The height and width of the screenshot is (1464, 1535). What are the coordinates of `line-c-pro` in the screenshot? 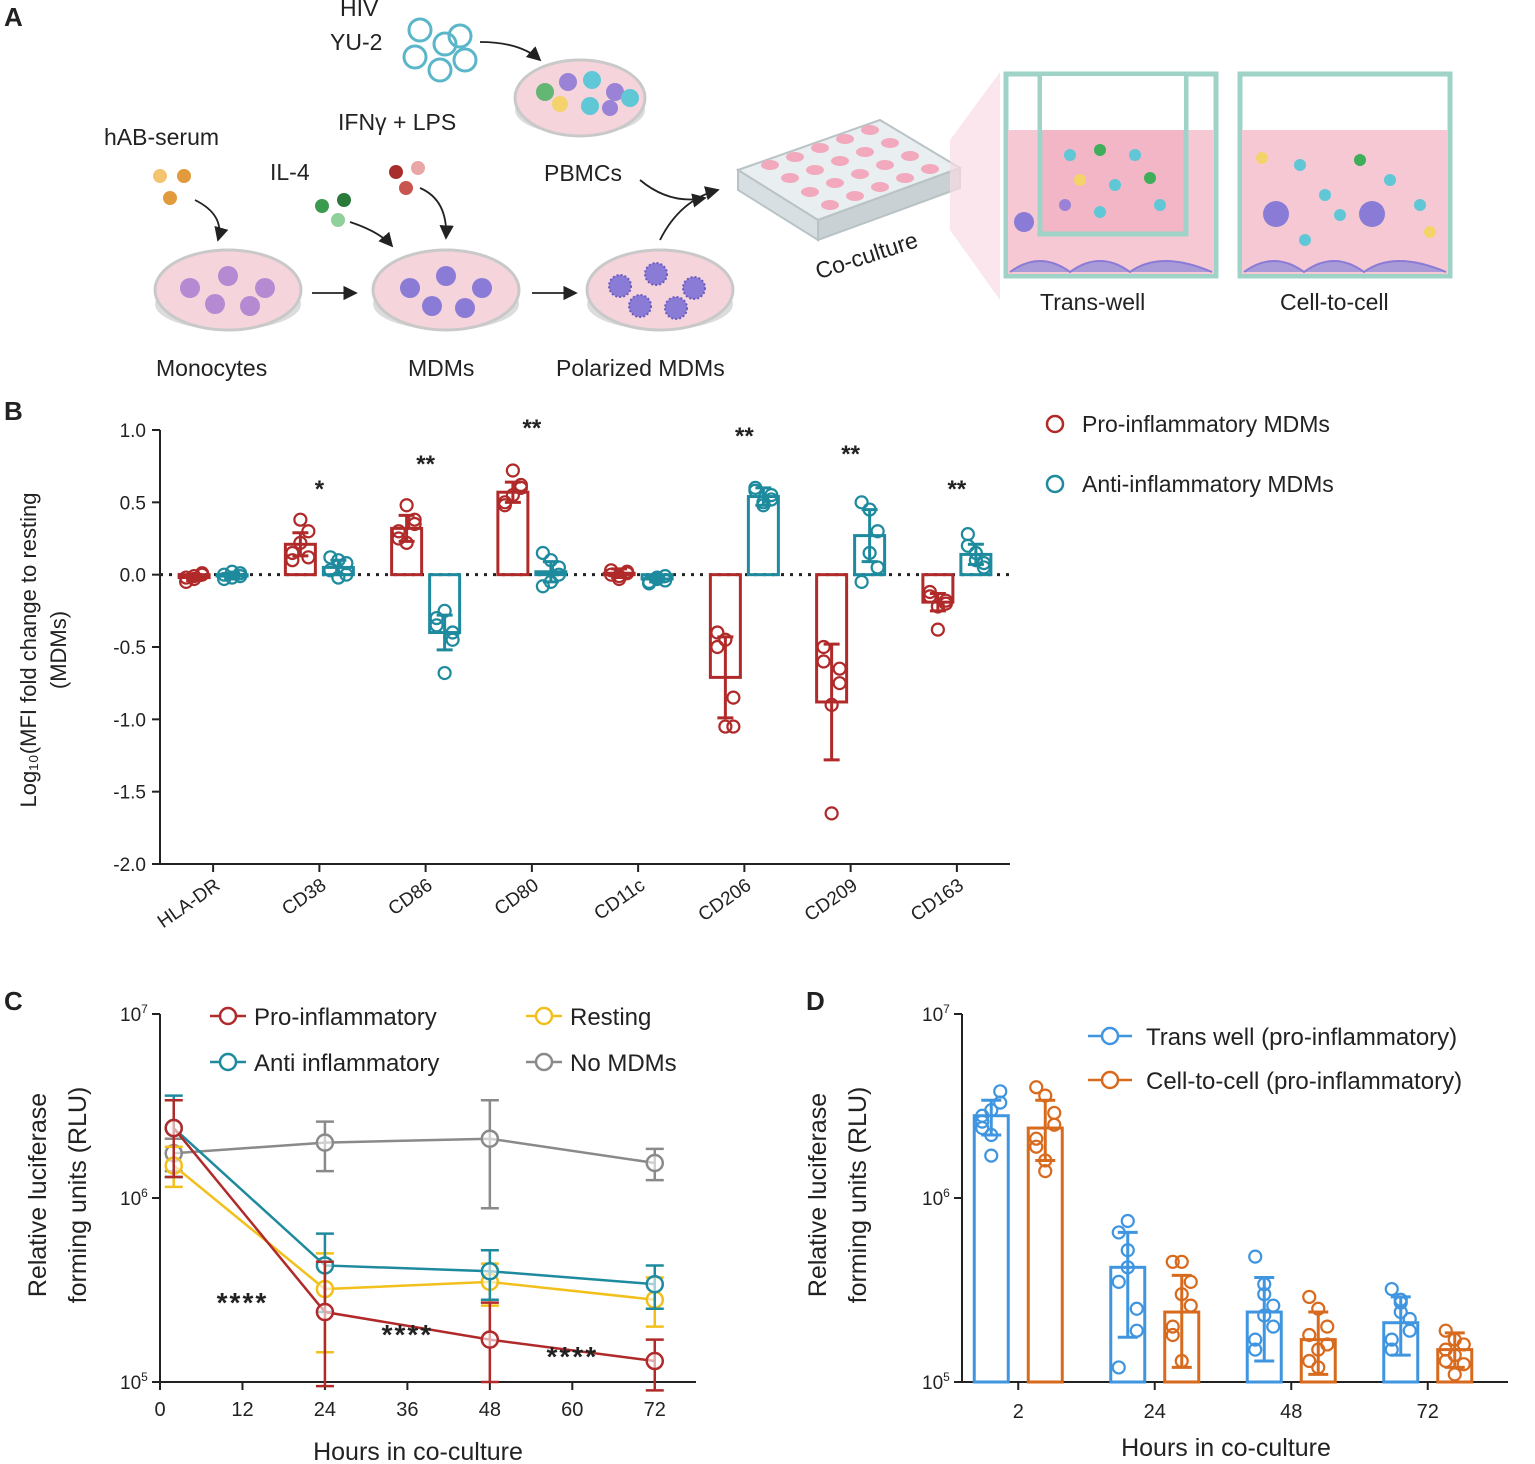 It's located at (413, 1245).